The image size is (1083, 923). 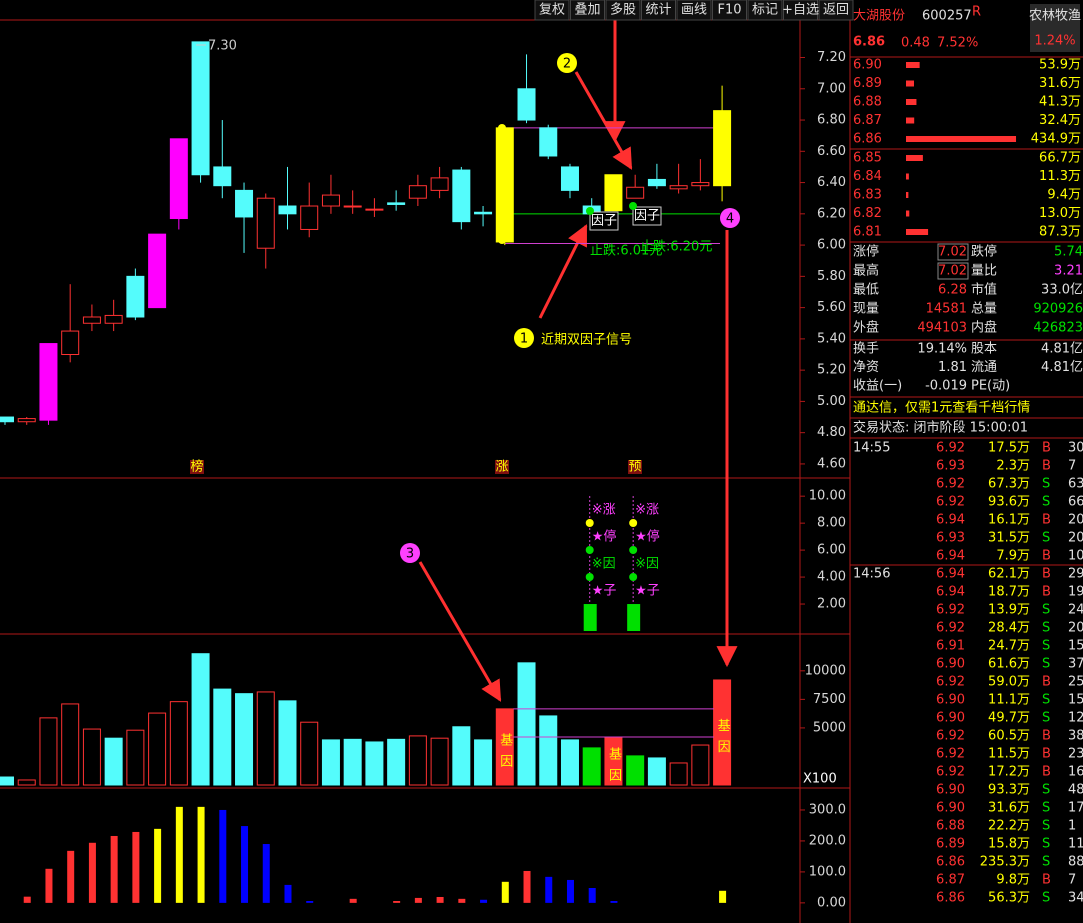 I want to click on book-price: 6.85, so click(x=867, y=158).